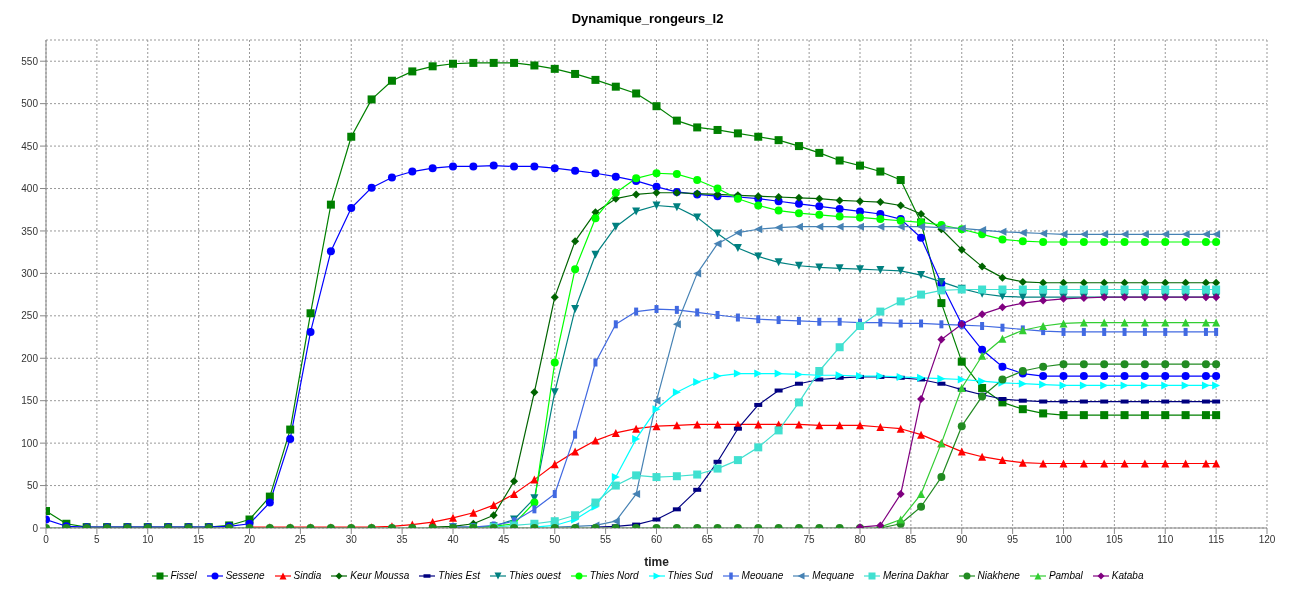  What do you see at coordinates (534, 575) in the screenshot?
I see `legend-label: Thies ouest` at bounding box center [534, 575].